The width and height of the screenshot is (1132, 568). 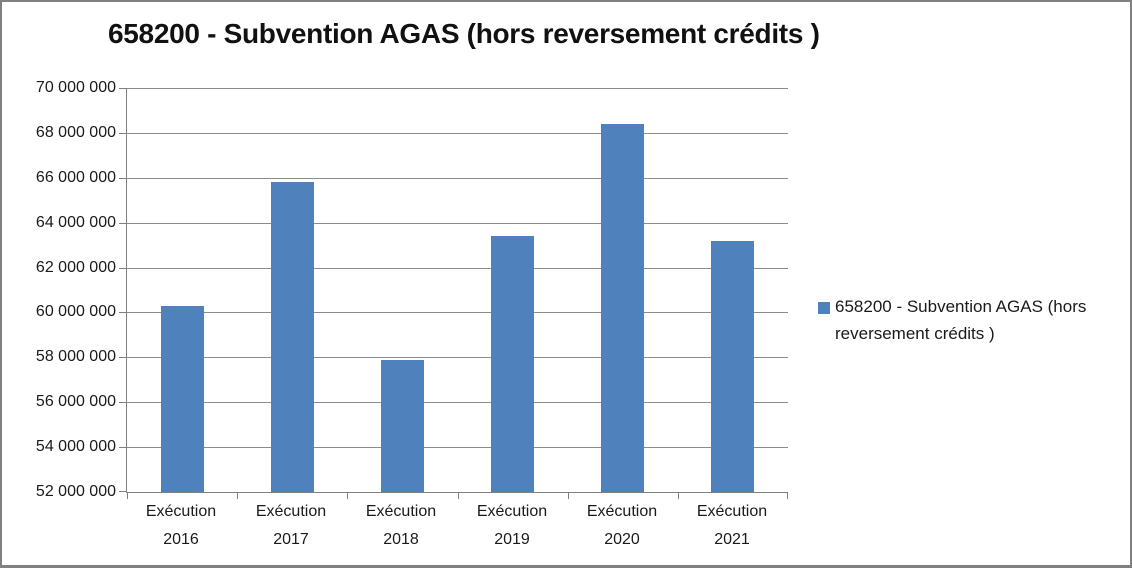 What do you see at coordinates (622, 525) in the screenshot?
I see `x-tick-label: Exécution 2020` at bounding box center [622, 525].